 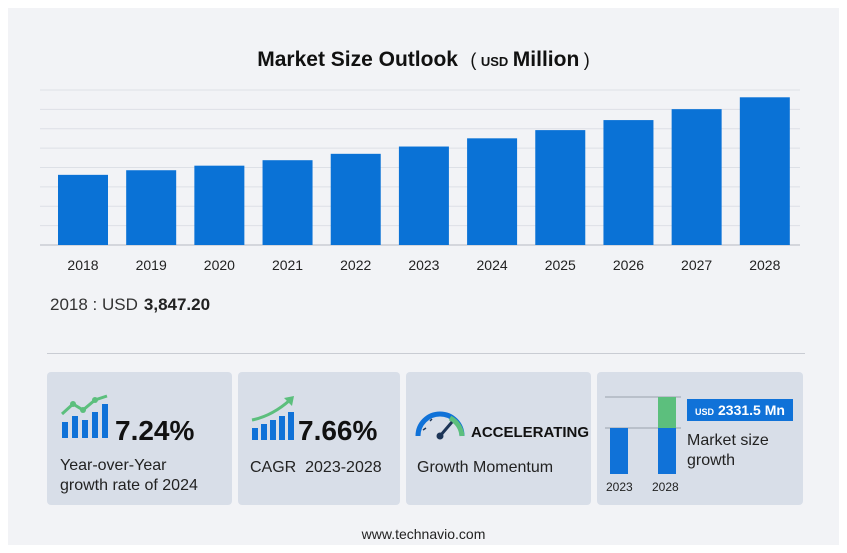 I want to click on title-unit: Million, so click(x=546, y=59).